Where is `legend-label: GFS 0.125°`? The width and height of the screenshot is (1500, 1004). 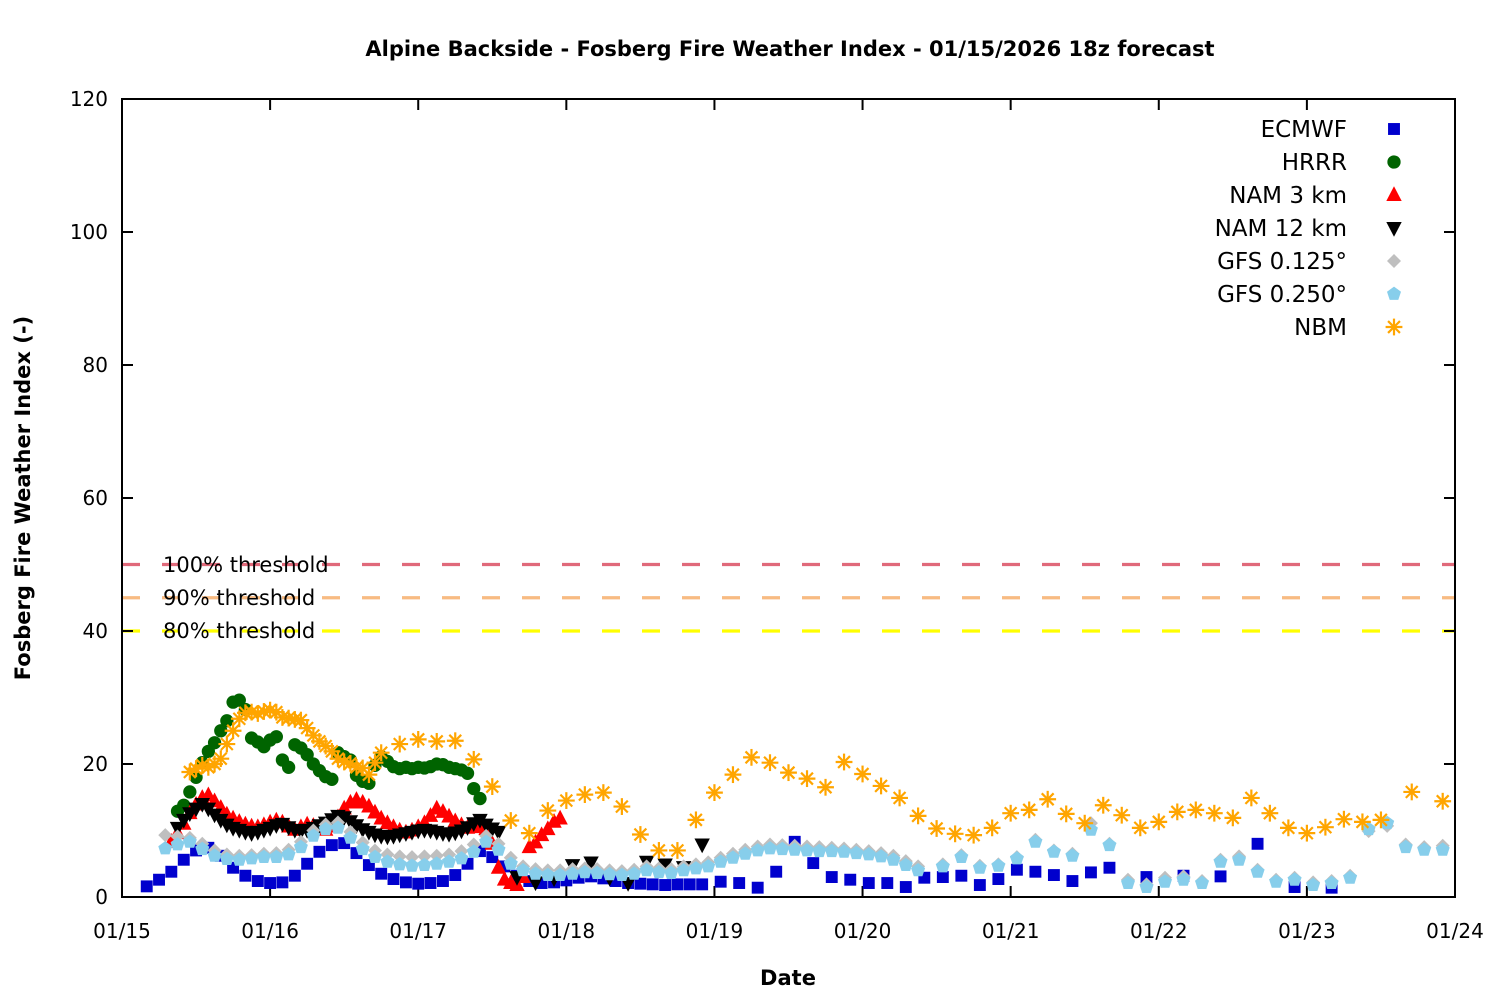 legend-label: GFS 0.125° is located at coordinates (1282, 262).